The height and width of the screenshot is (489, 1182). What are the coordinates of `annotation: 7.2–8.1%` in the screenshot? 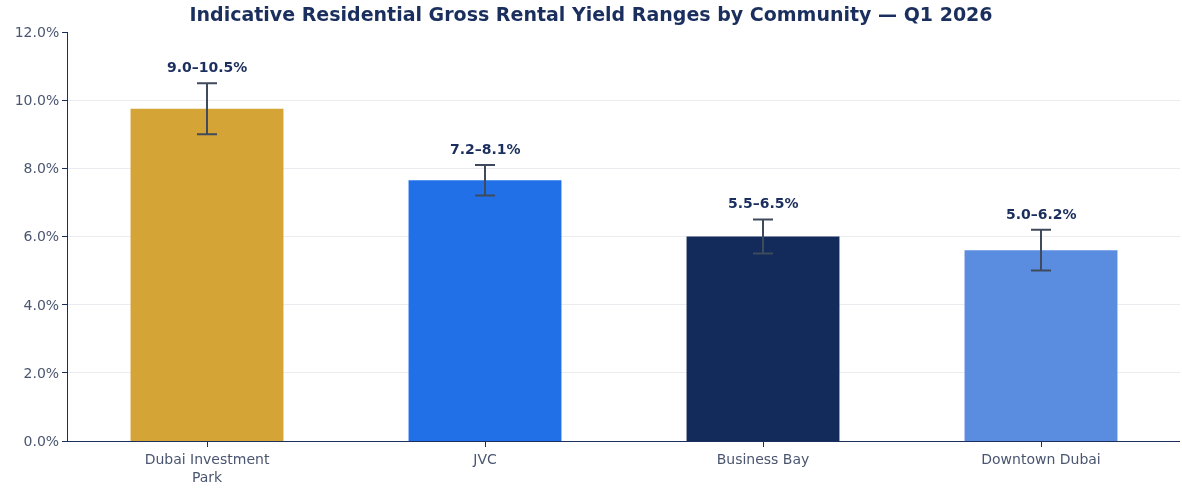 It's located at (485, 149).